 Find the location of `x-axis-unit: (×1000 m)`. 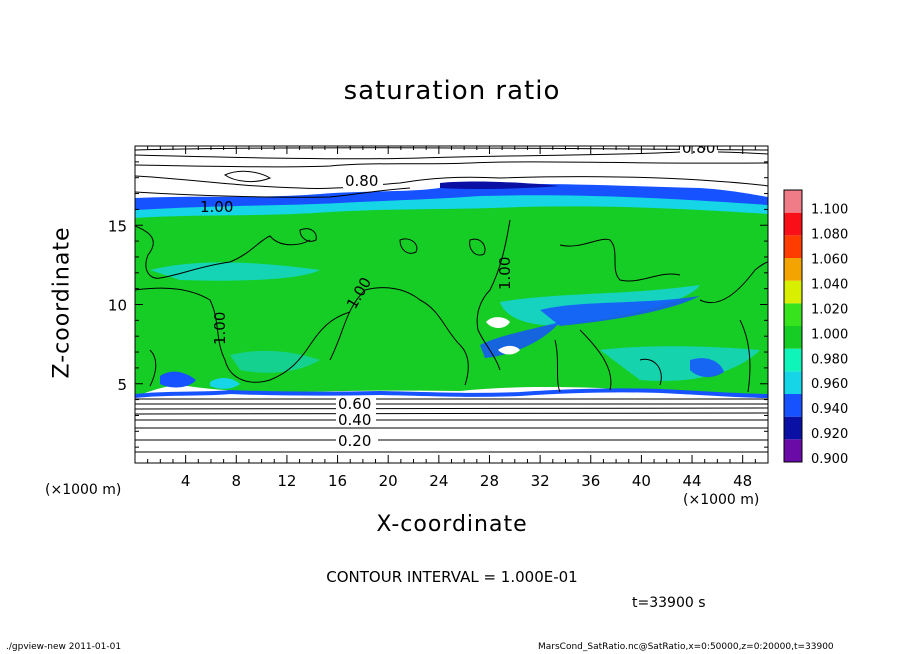

x-axis-unit: (×1000 m) is located at coordinates (721, 500).